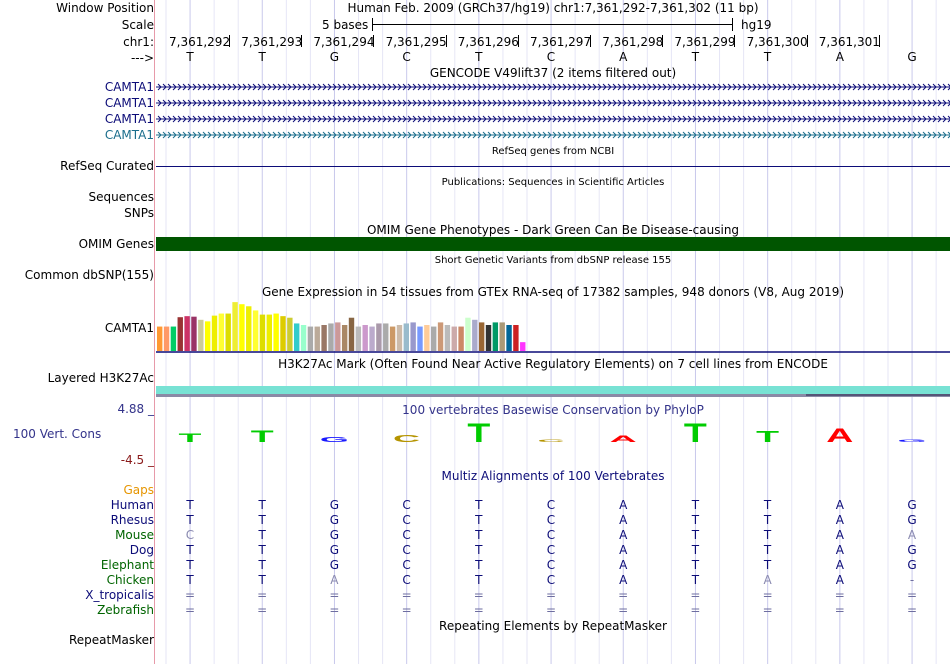  Describe the element at coordinates (553, 626) in the screenshot. I see `repeatmasker-track-title: Repeating Elements by RepeatMasker` at that location.